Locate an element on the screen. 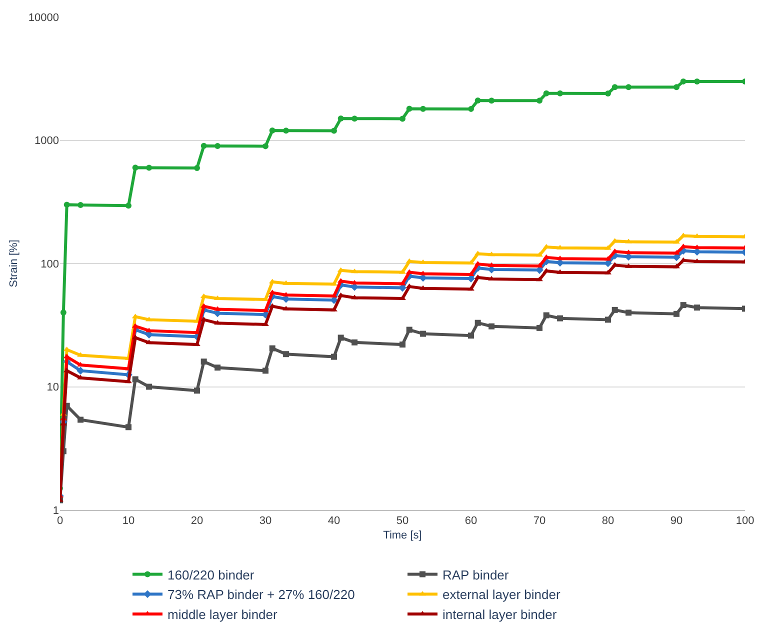  legend-label: internal layer binder is located at coordinates (500, 614).